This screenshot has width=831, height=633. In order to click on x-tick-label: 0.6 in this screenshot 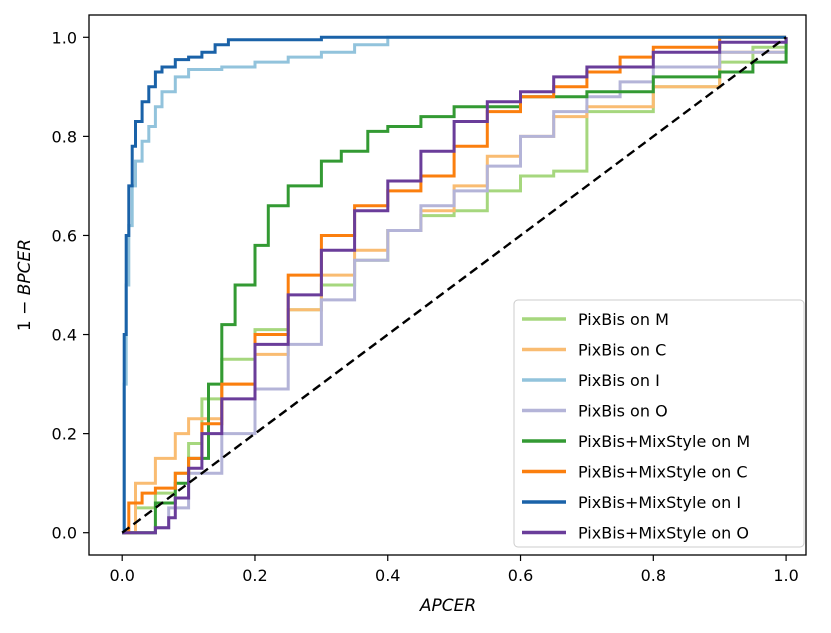, I will do `click(520, 575)`.